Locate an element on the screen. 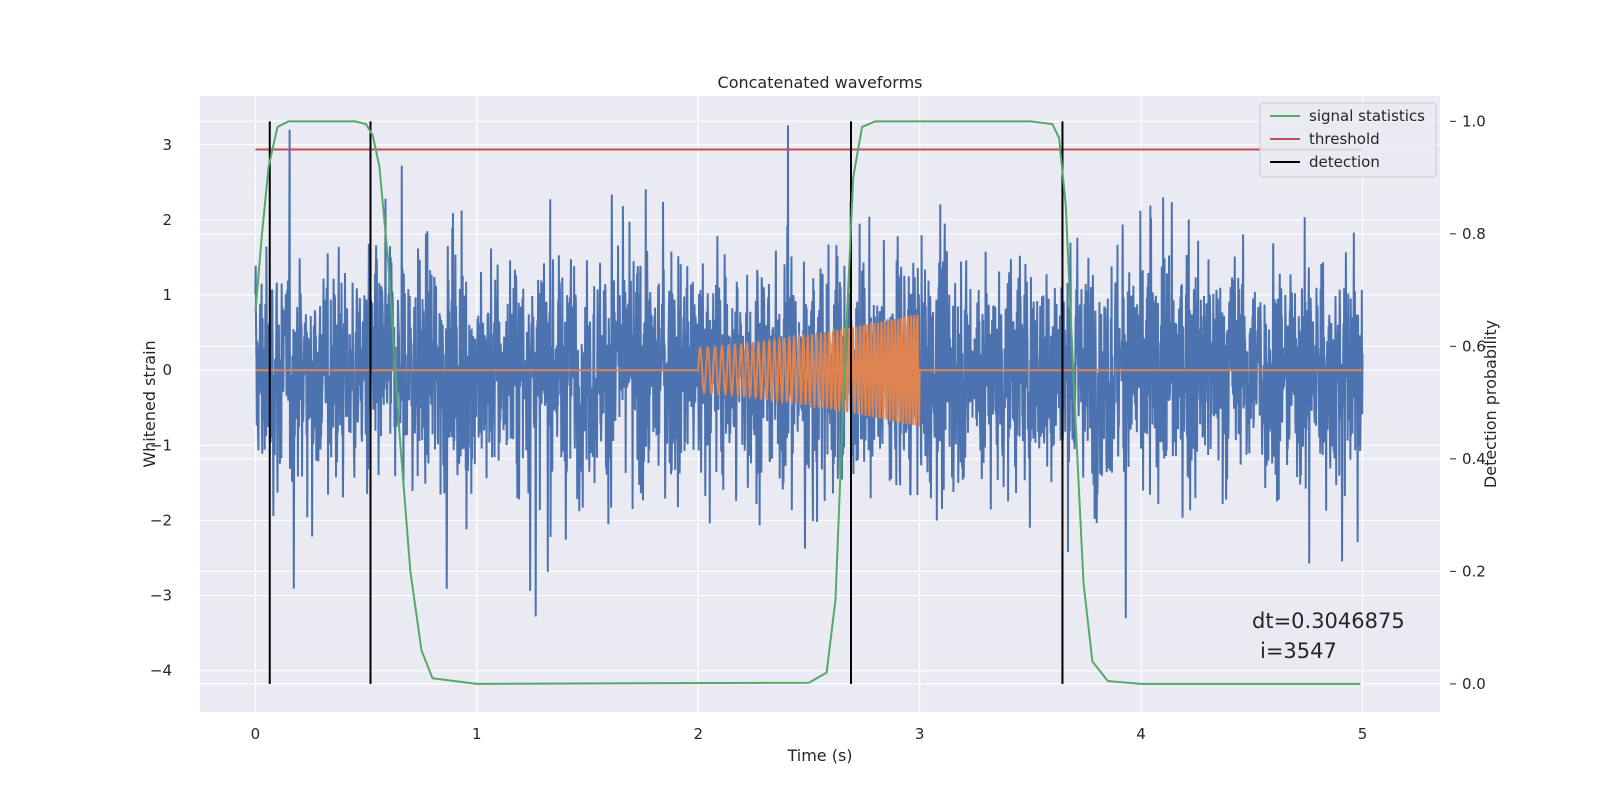  y-tick-label: −2 is located at coordinates (161, 520).